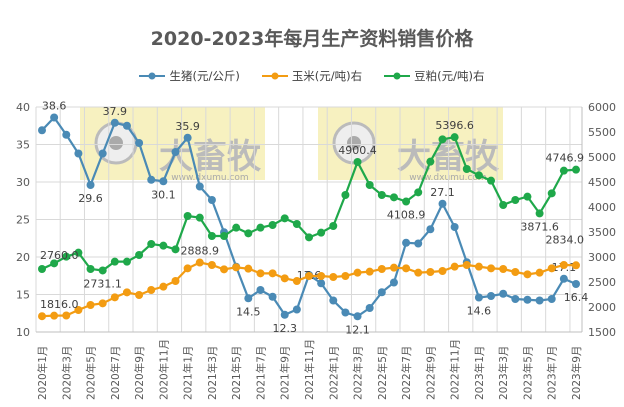 The width and height of the screenshot is (624, 407). What do you see at coordinates (406, 373) in the screenshot?
I see `x-tick-label: 2022年7月` at bounding box center [406, 373].